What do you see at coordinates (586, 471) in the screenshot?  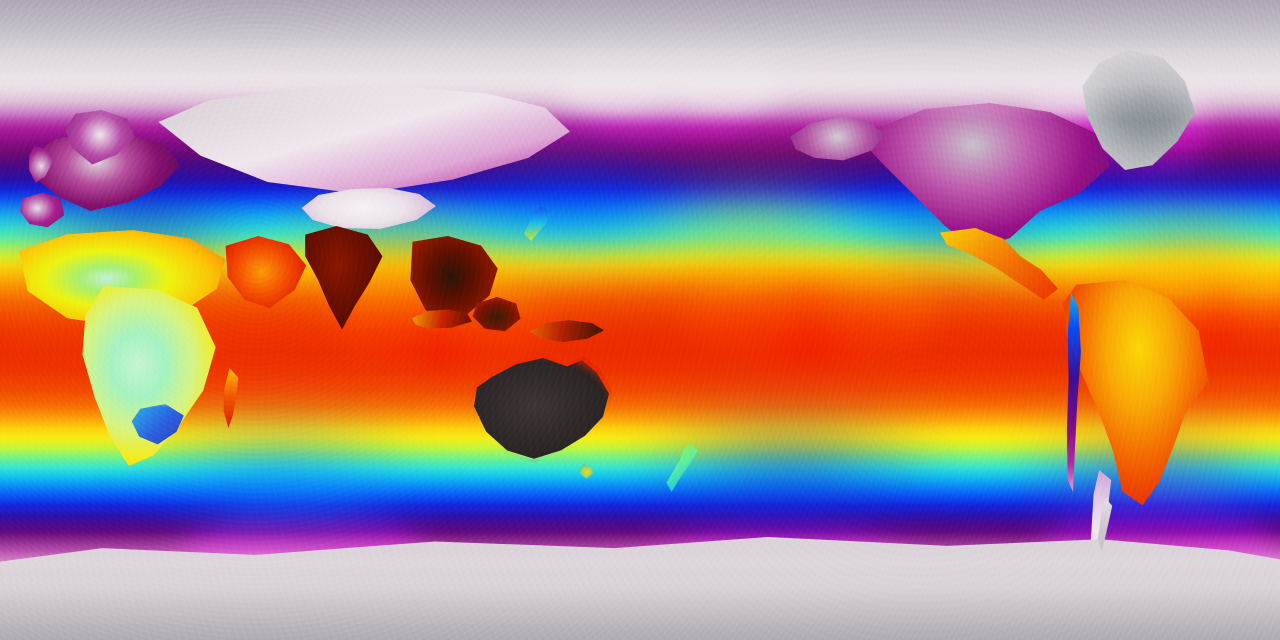 I see `land-tasmania` at bounding box center [586, 471].